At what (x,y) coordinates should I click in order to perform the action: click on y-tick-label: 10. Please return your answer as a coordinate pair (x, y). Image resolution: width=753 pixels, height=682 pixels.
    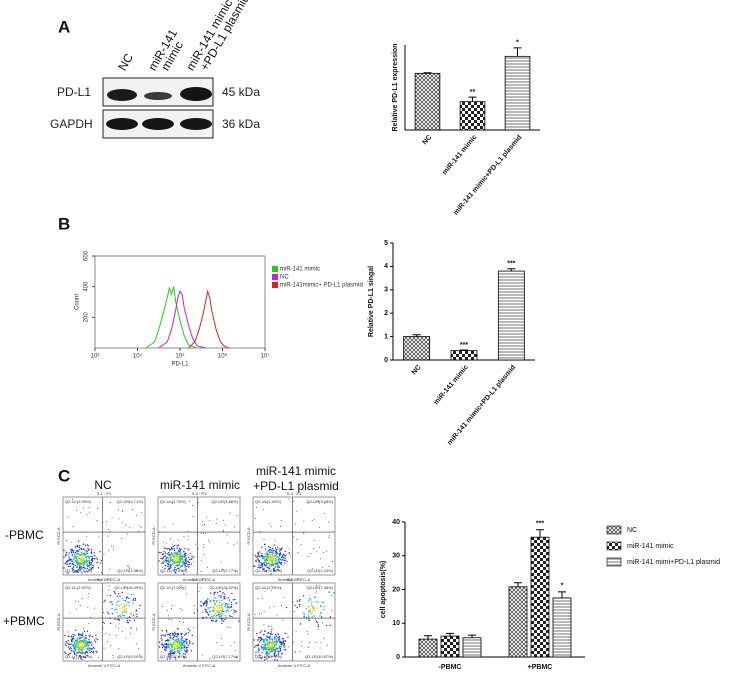
    Looking at the image, I should click on (396, 623).